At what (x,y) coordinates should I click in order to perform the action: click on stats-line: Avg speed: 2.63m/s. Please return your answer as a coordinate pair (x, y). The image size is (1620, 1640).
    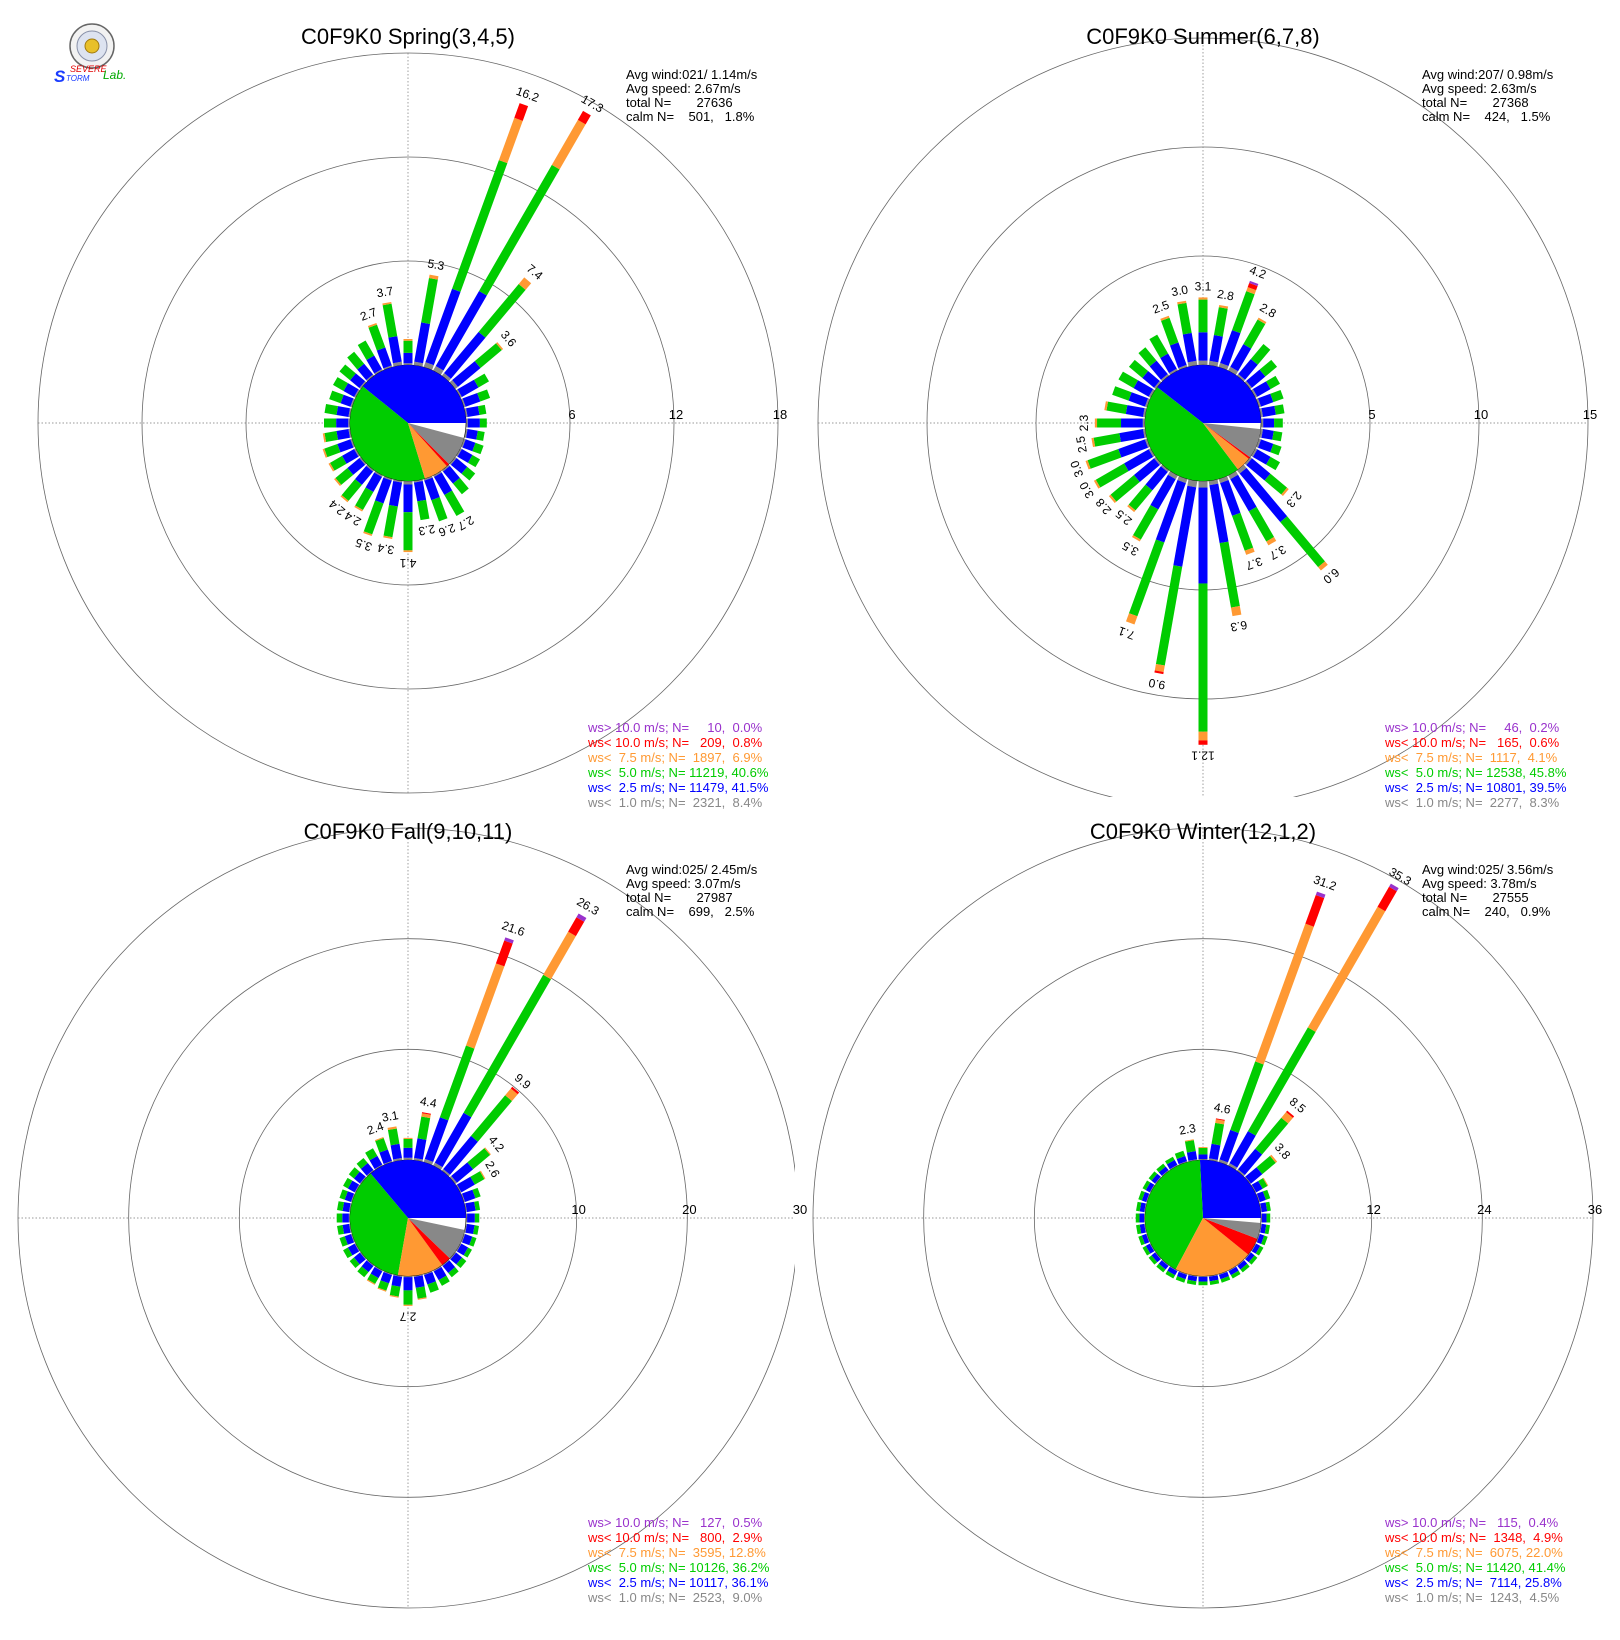
    Looking at the image, I should click on (1479, 88).